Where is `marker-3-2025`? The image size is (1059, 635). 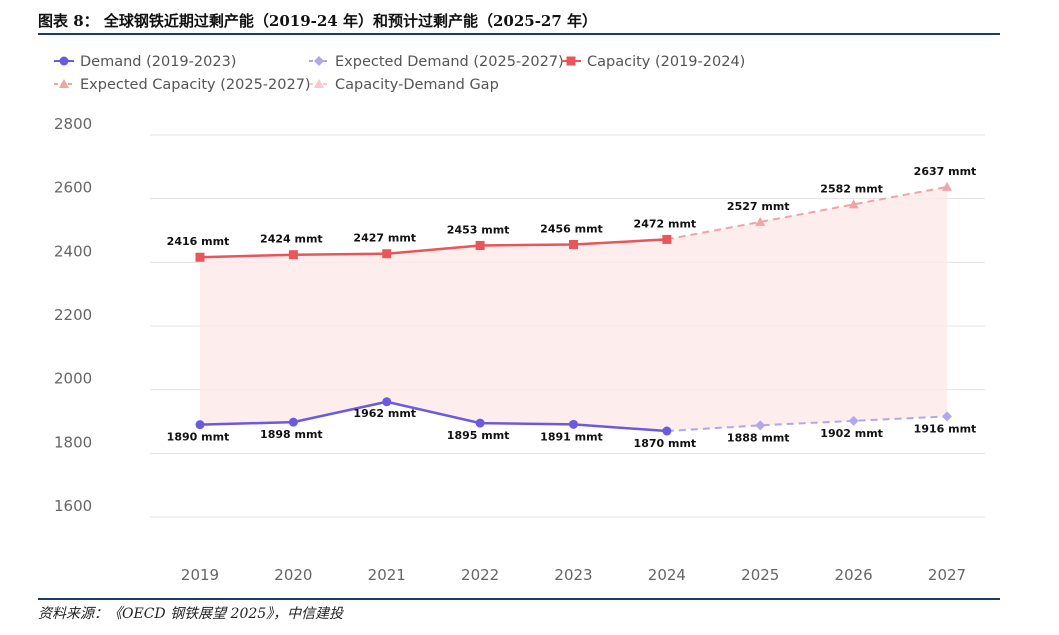 marker-3-2025 is located at coordinates (760, 221).